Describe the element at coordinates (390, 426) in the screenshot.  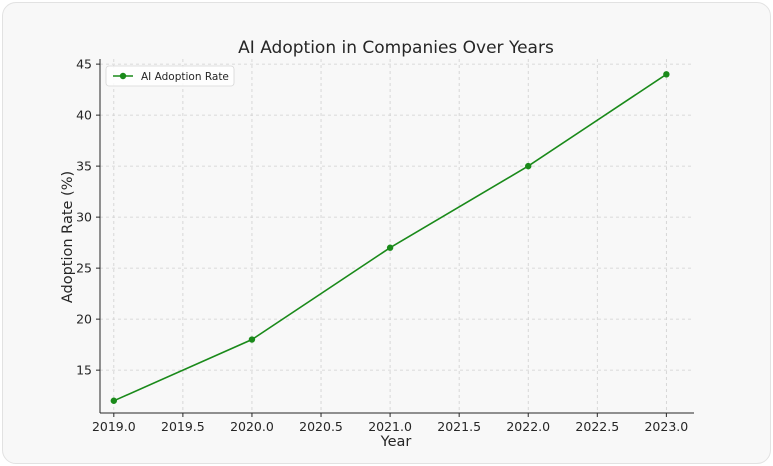
I see `x-tick-label: 2021.0` at that location.